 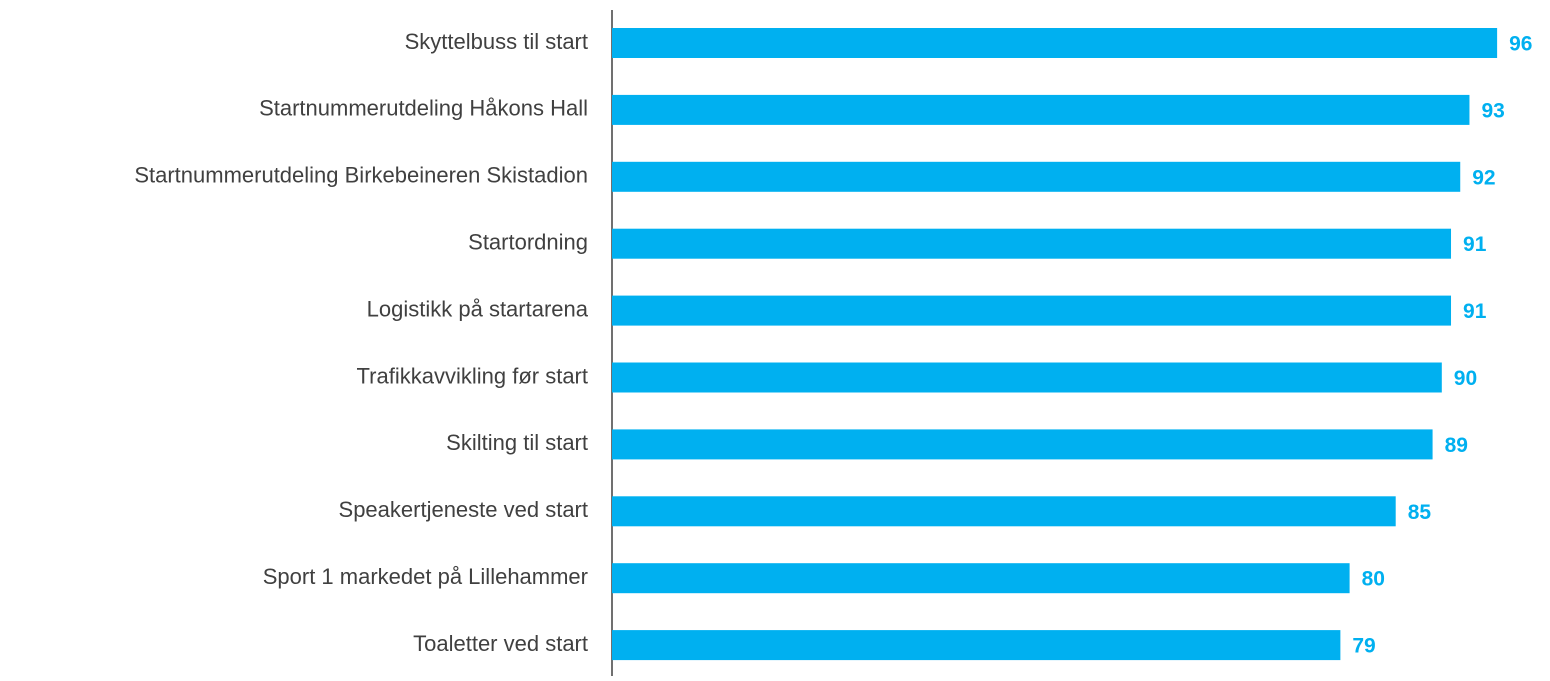 What do you see at coordinates (472, 375) in the screenshot?
I see `category-label: Trafikkavvikling før start` at bounding box center [472, 375].